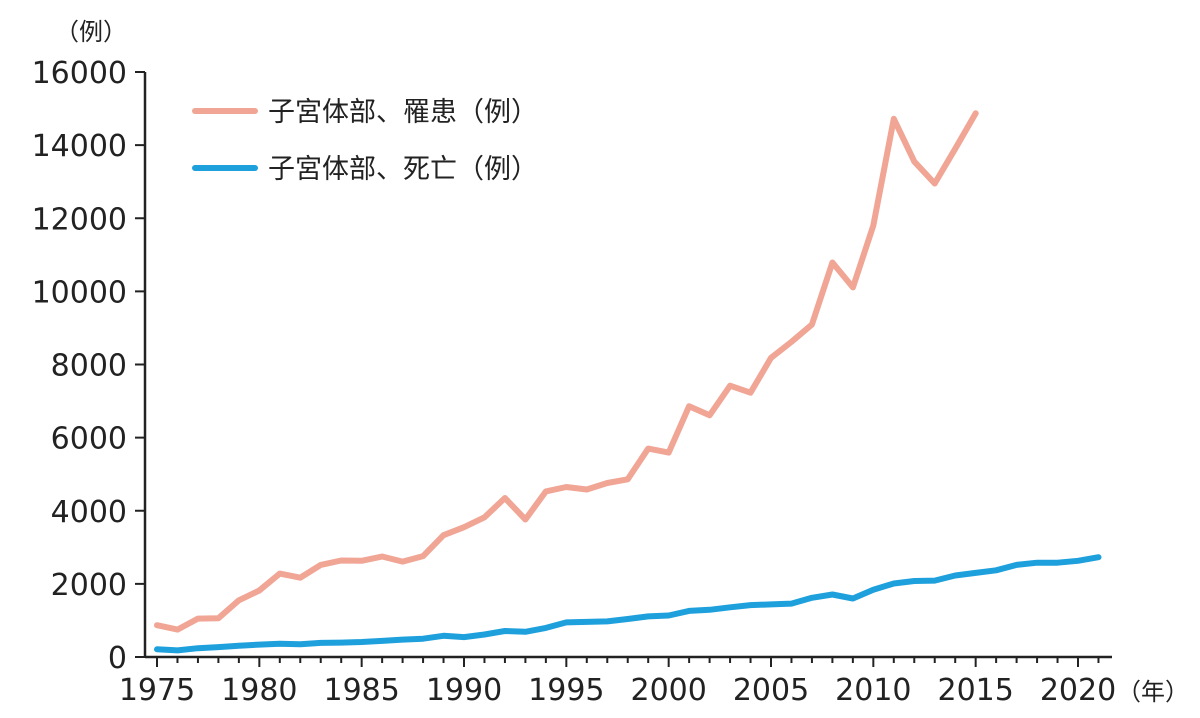  Describe the element at coordinates (79, 73) in the screenshot. I see `y-tick-label: 16000` at that location.